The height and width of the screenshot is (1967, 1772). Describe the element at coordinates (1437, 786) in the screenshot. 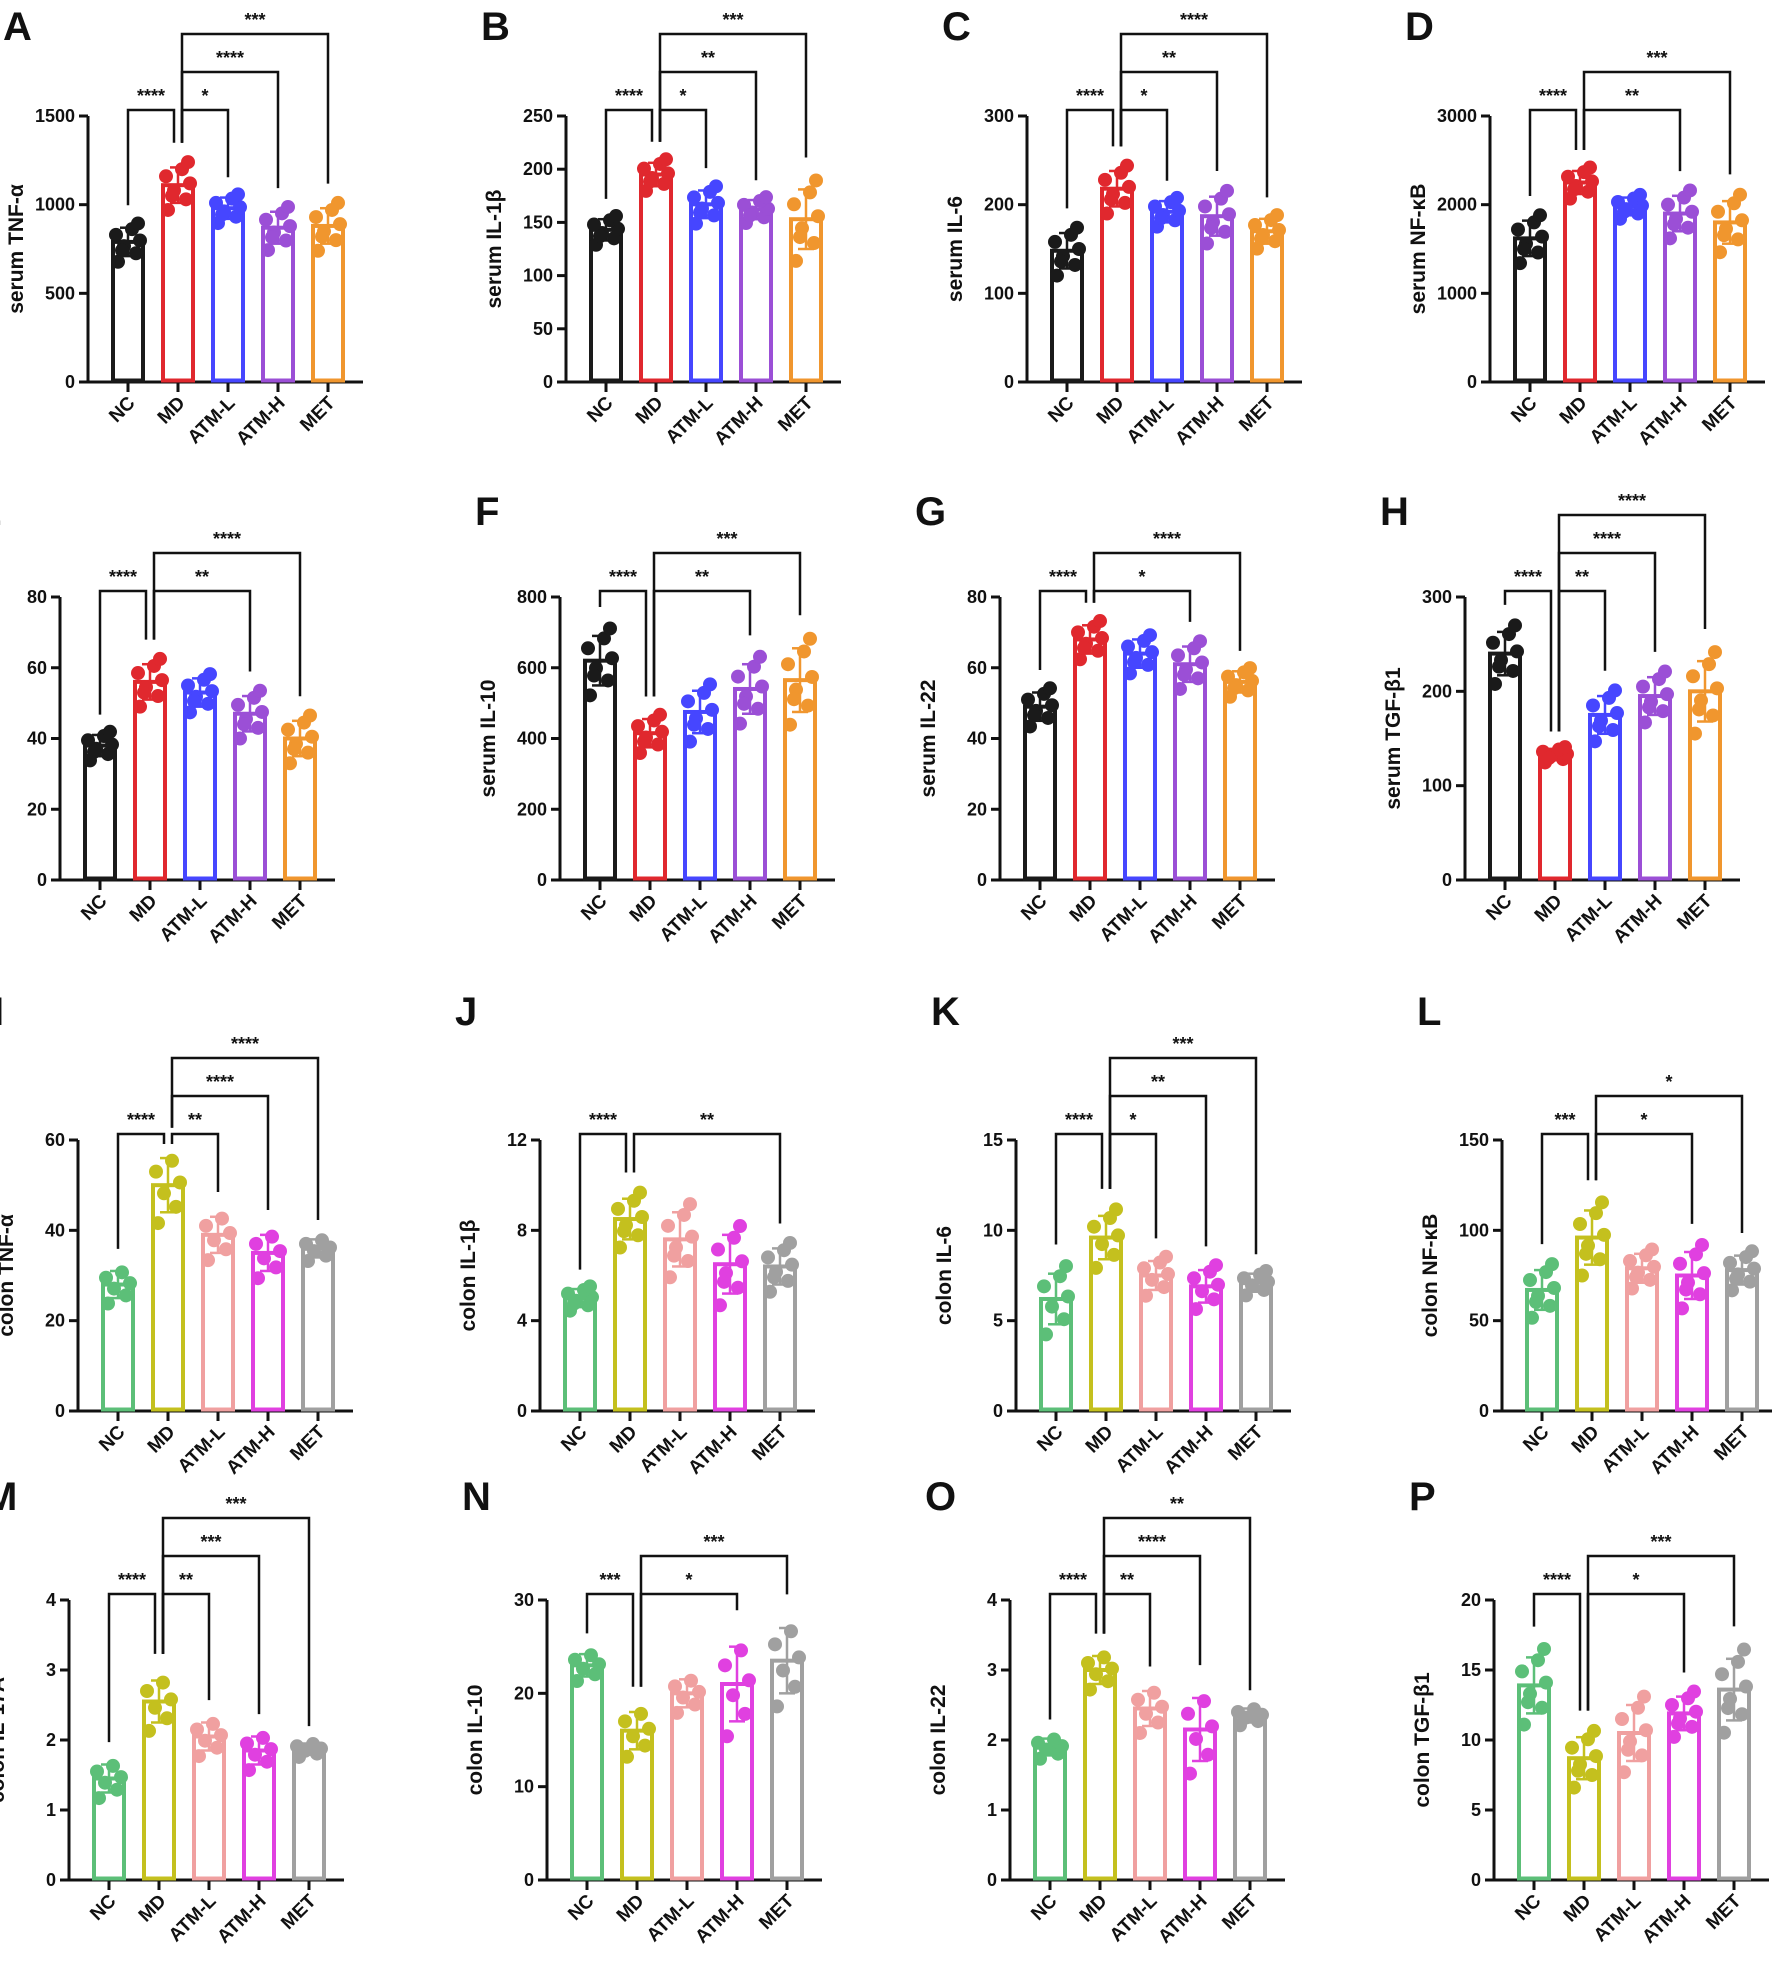

I see `y-tick-label: 100` at that location.